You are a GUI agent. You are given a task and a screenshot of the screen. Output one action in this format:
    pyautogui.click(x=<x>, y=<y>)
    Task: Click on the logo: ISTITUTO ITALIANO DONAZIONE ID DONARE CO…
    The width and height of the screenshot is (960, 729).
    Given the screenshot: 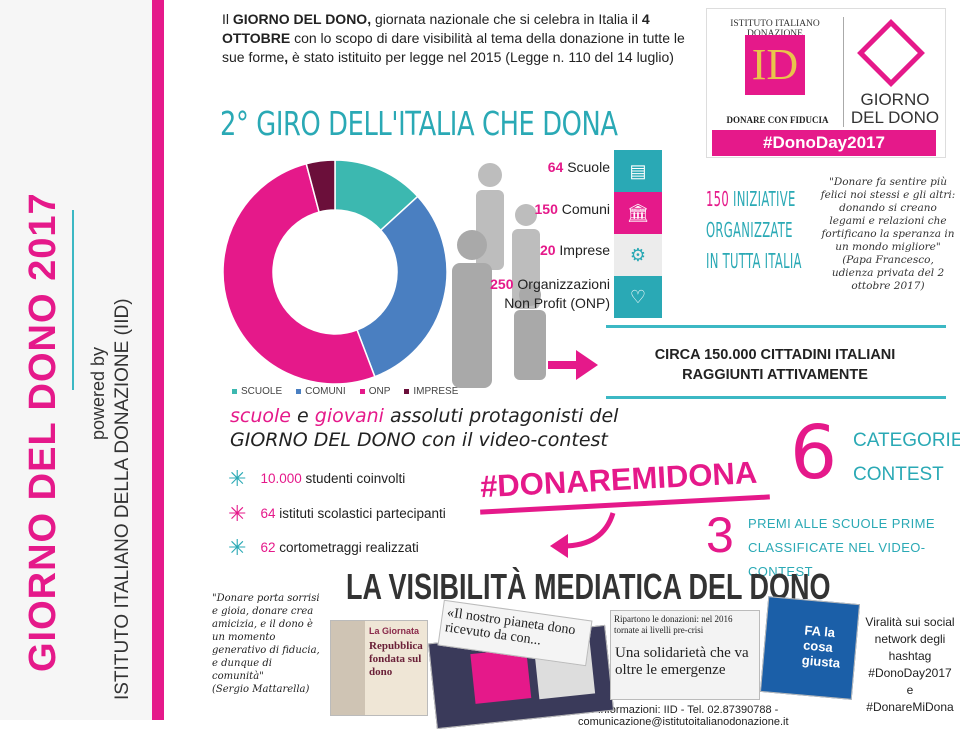 What is the action you would take?
    pyautogui.click(x=826, y=83)
    